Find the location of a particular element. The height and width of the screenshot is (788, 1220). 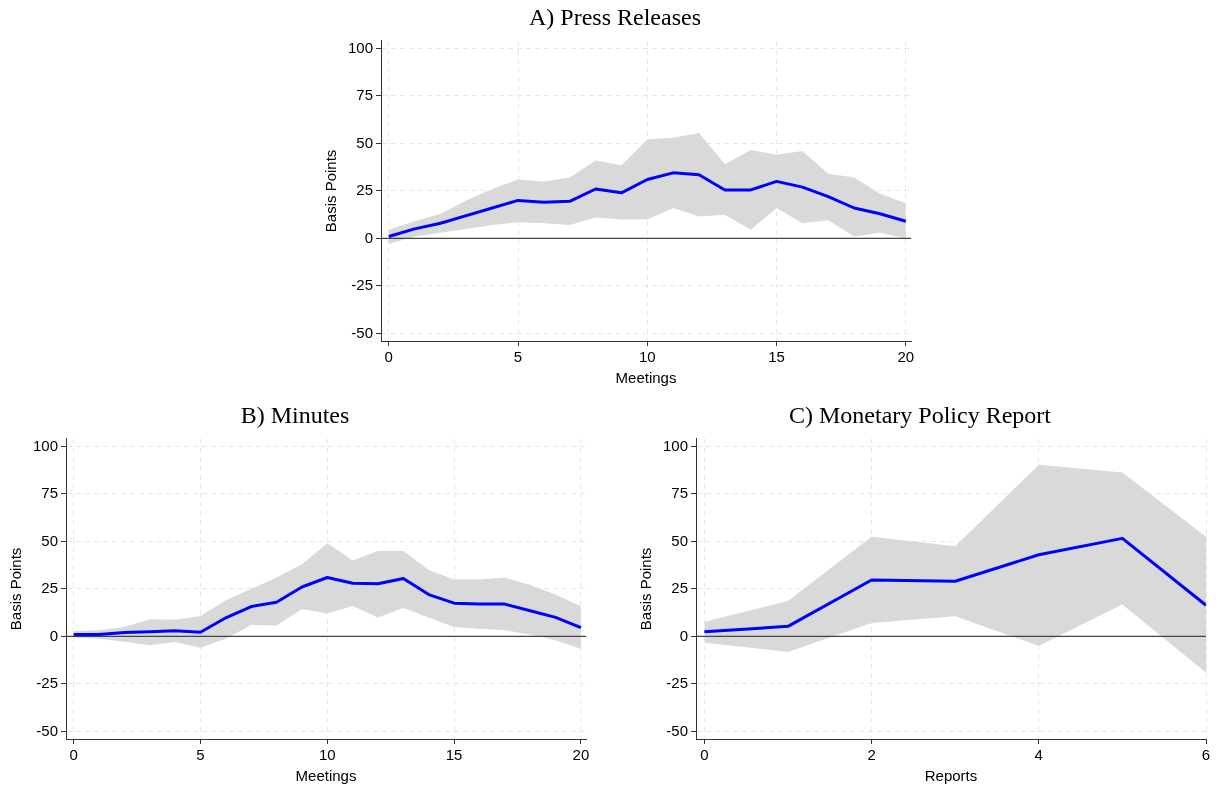

chart-title: B) Minutes is located at coordinates (295, 414).